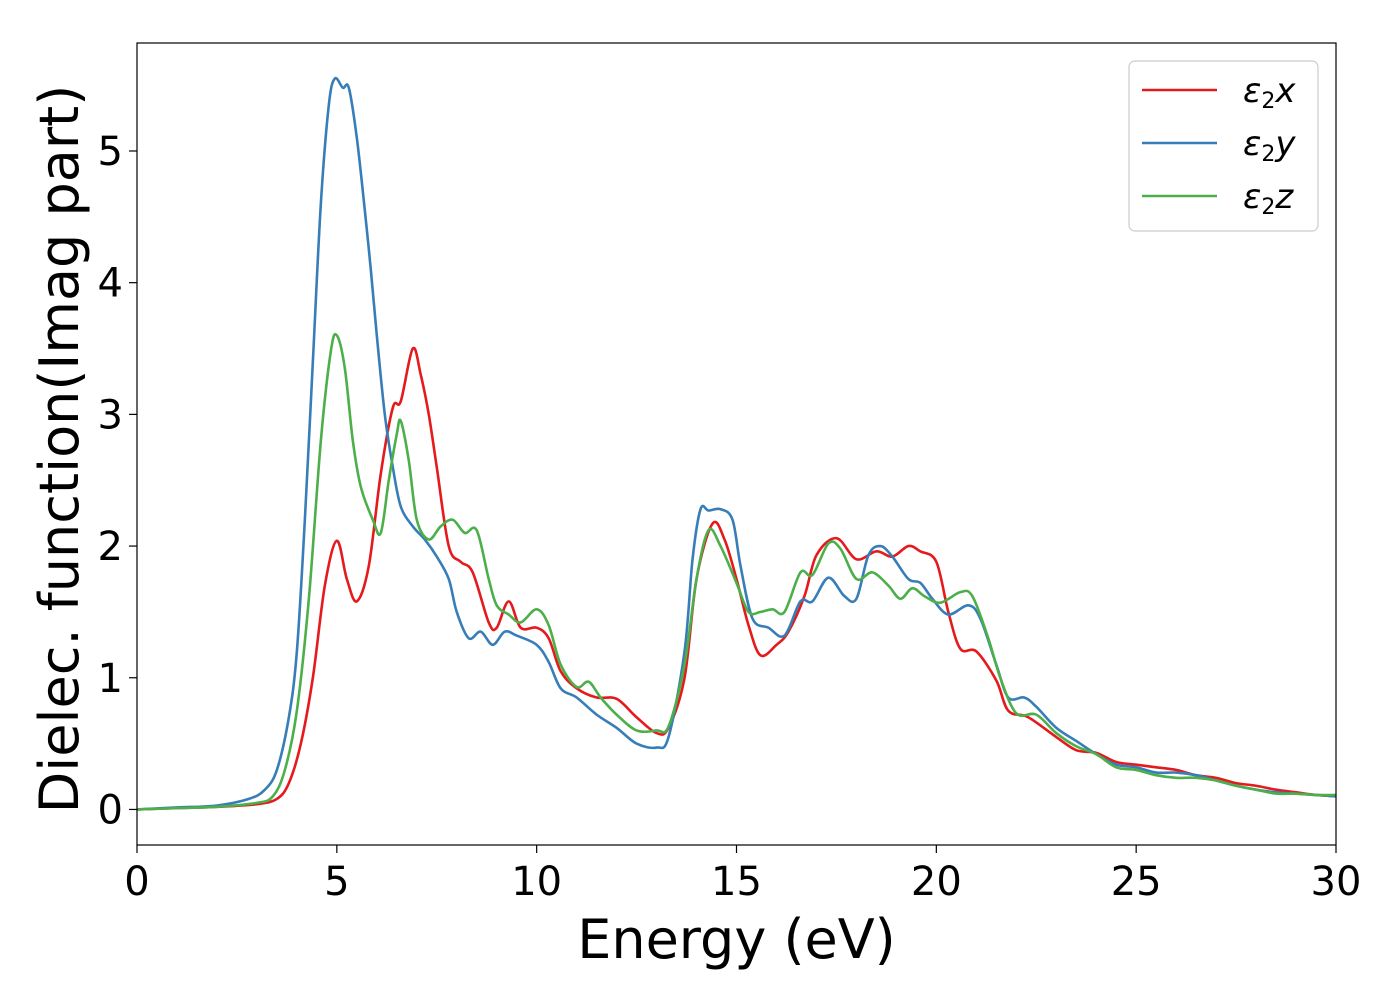  What do you see at coordinates (110, 284) in the screenshot?
I see `y-tick-label: 4` at bounding box center [110, 284].